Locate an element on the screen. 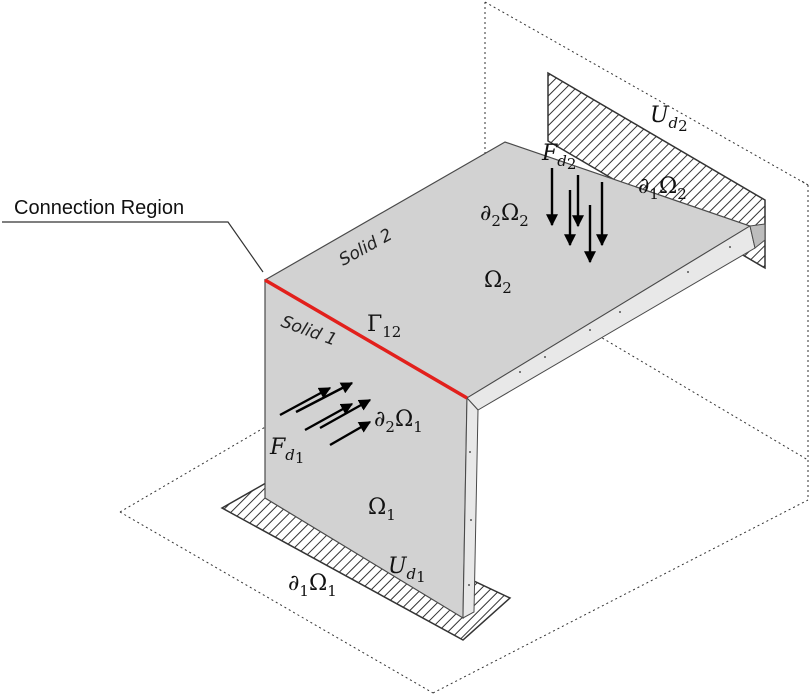  force-fd1-label: Fd1 is located at coordinates (286, 451).